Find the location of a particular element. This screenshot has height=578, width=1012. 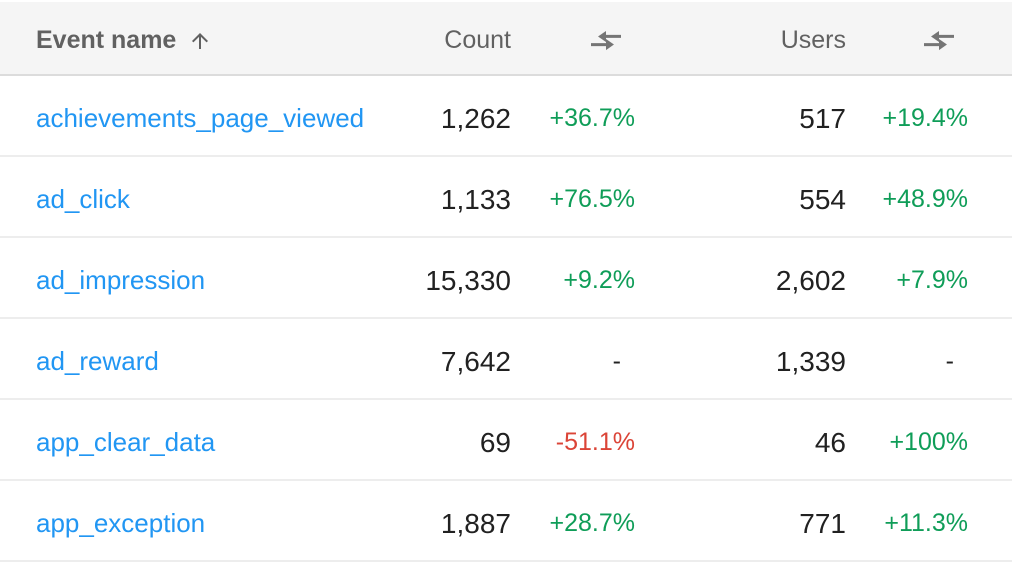

users-value: 554 is located at coordinates (822, 199).